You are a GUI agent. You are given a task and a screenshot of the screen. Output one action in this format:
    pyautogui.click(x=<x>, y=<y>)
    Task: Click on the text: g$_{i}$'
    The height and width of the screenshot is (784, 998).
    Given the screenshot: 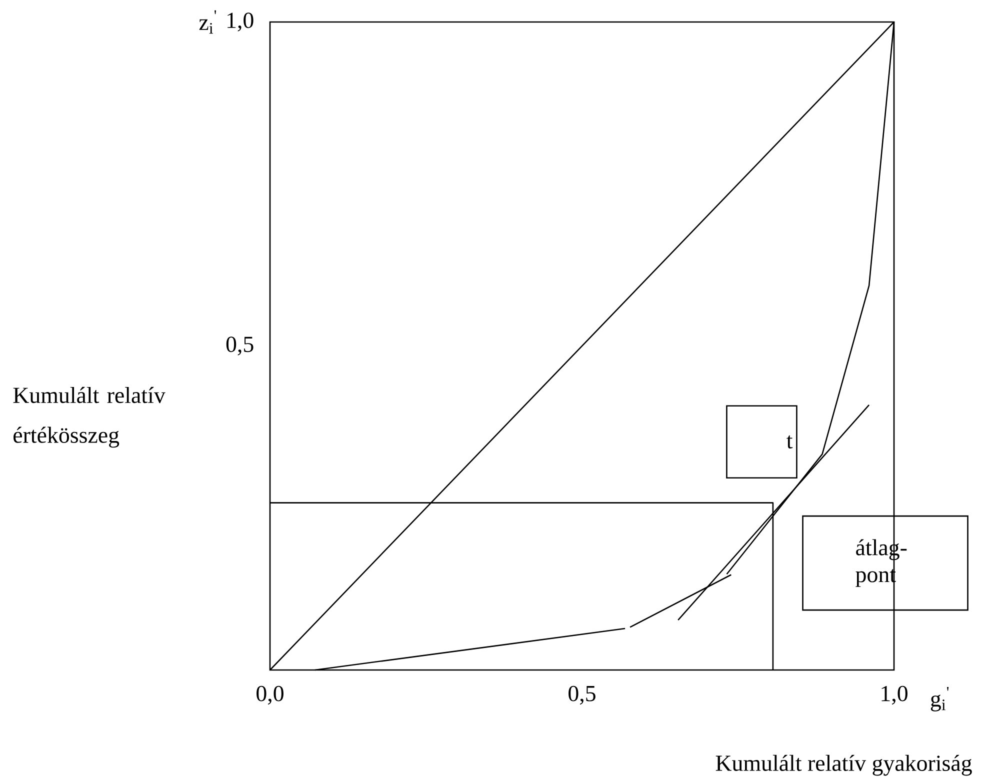 What is the action you would take?
    pyautogui.click(x=939, y=699)
    